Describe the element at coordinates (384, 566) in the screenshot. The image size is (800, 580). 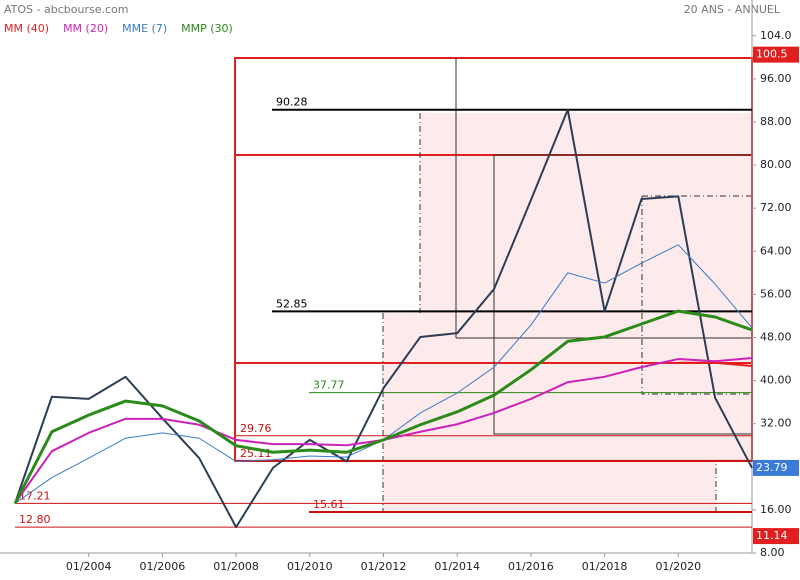
I see `x-tick-label: 01/2012` at that location.